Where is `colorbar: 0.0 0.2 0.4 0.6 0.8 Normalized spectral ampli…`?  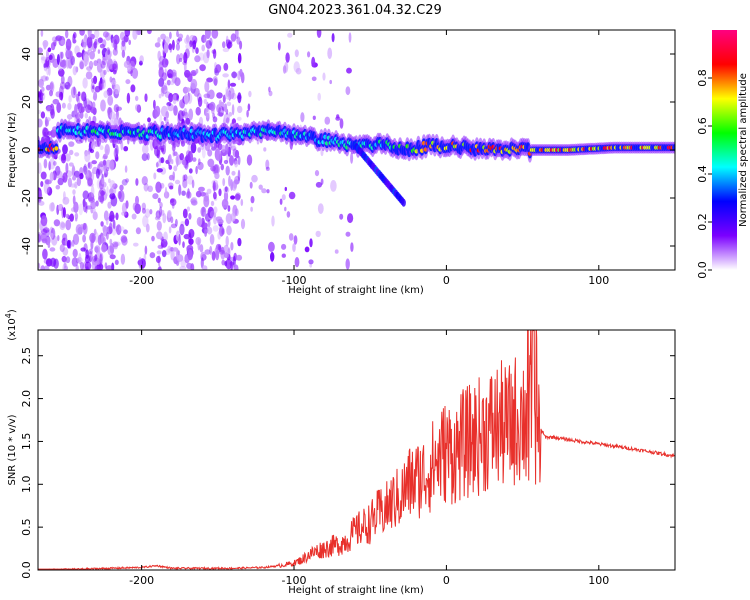 colorbar: 0.0 0.2 0.4 0.6 0.8 Normalized spectral ampli… is located at coordinates (722, 154).